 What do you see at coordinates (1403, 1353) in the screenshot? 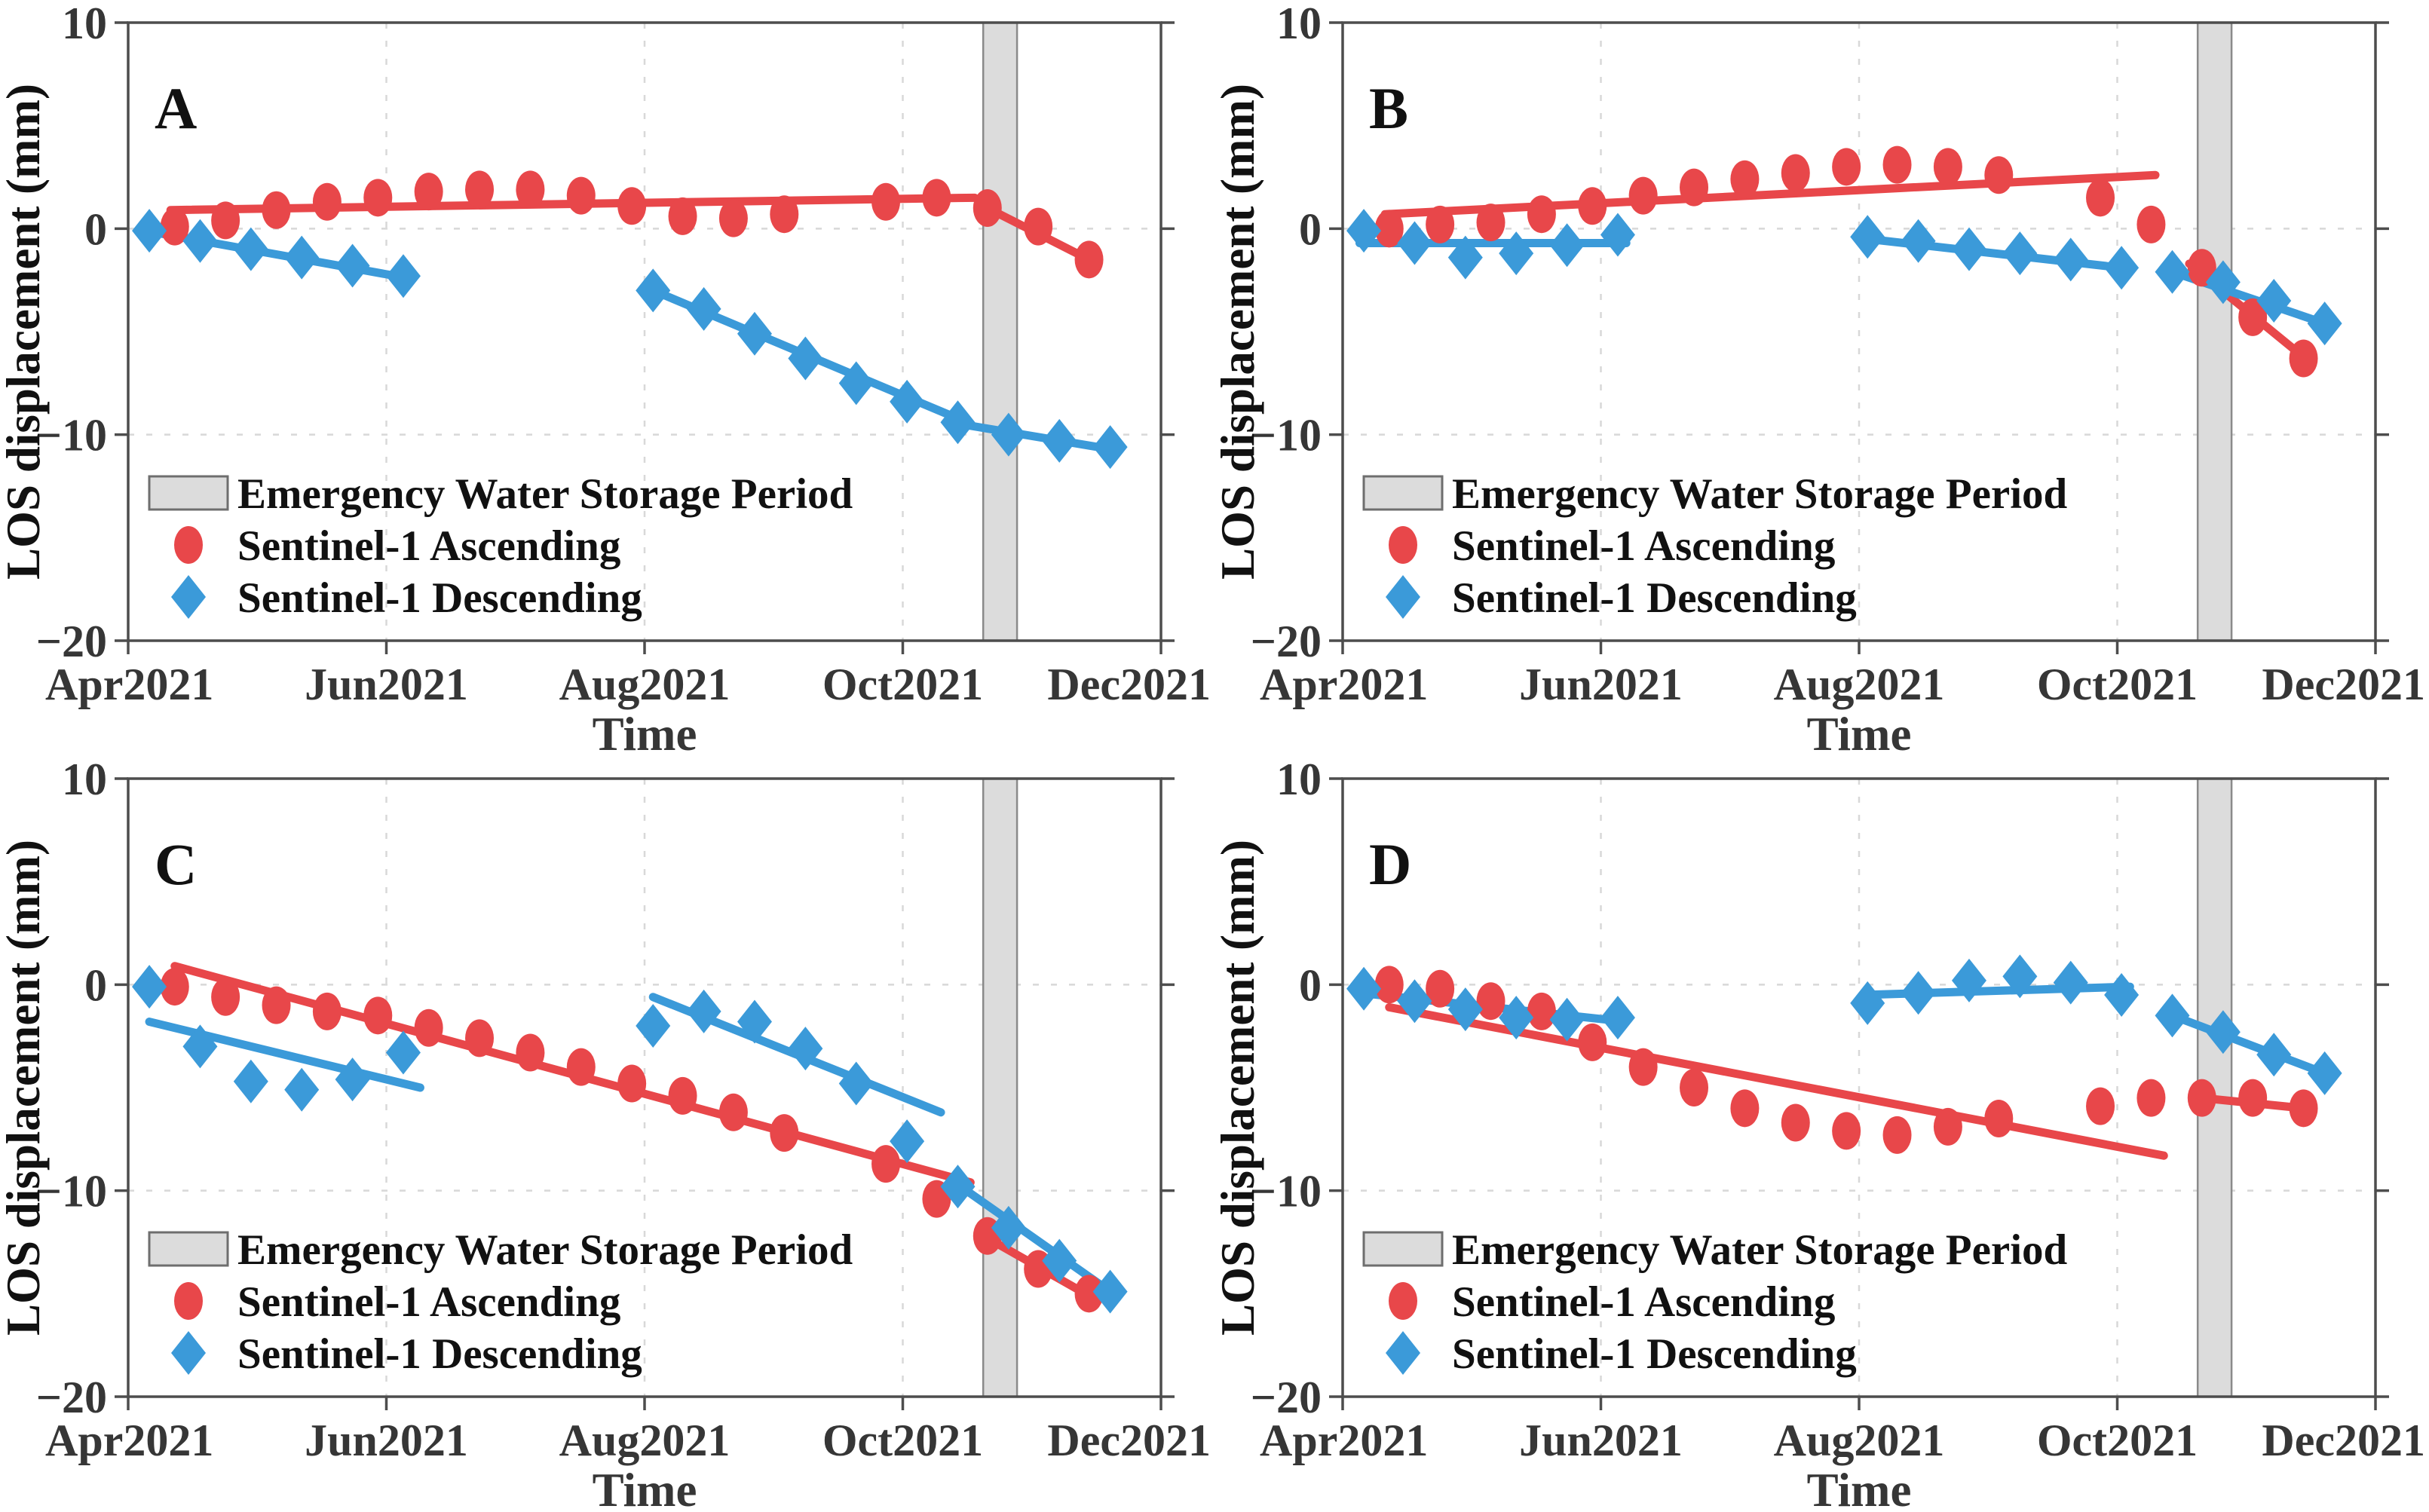
I see `legend-descending-marker` at bounding box center [1403, 1353].